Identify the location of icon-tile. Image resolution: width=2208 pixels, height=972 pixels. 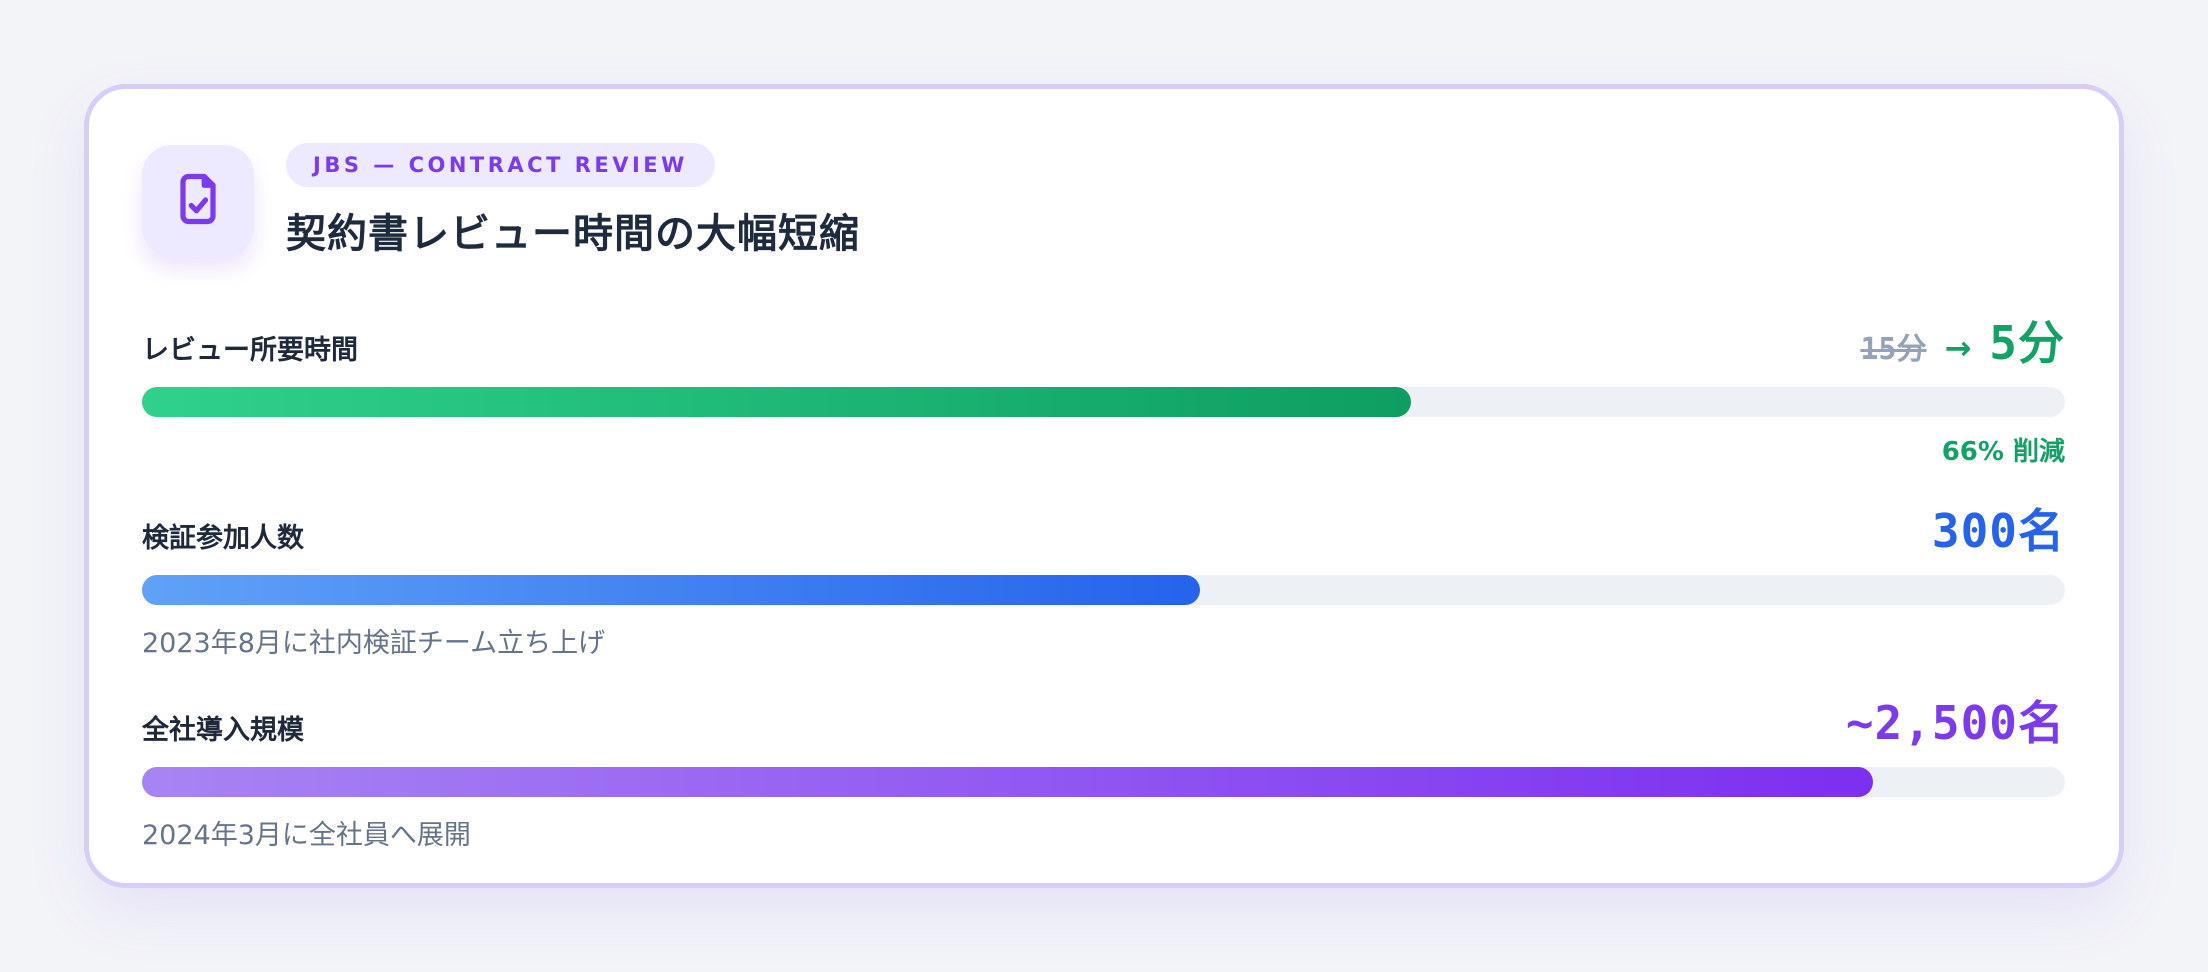
(198, 201).